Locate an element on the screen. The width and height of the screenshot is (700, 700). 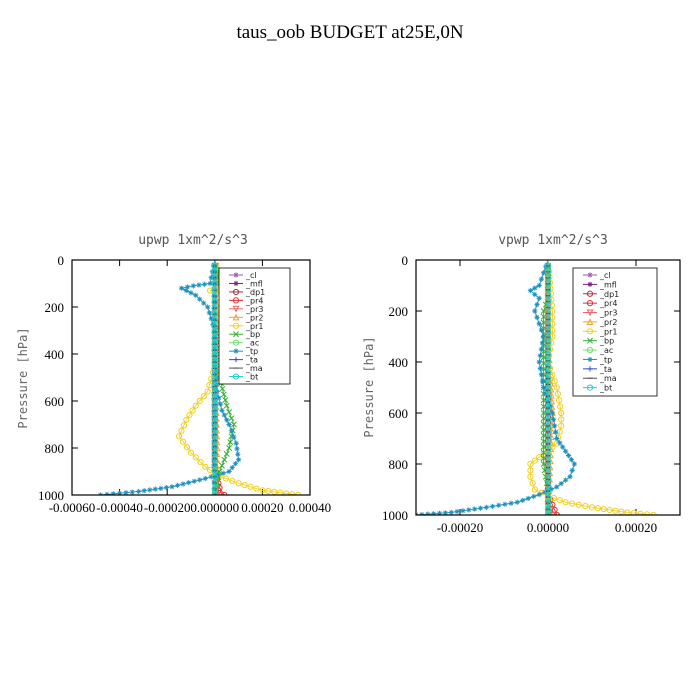
vpwp-legend-pr1-swatch-marker is located at coordinates (590, 331).